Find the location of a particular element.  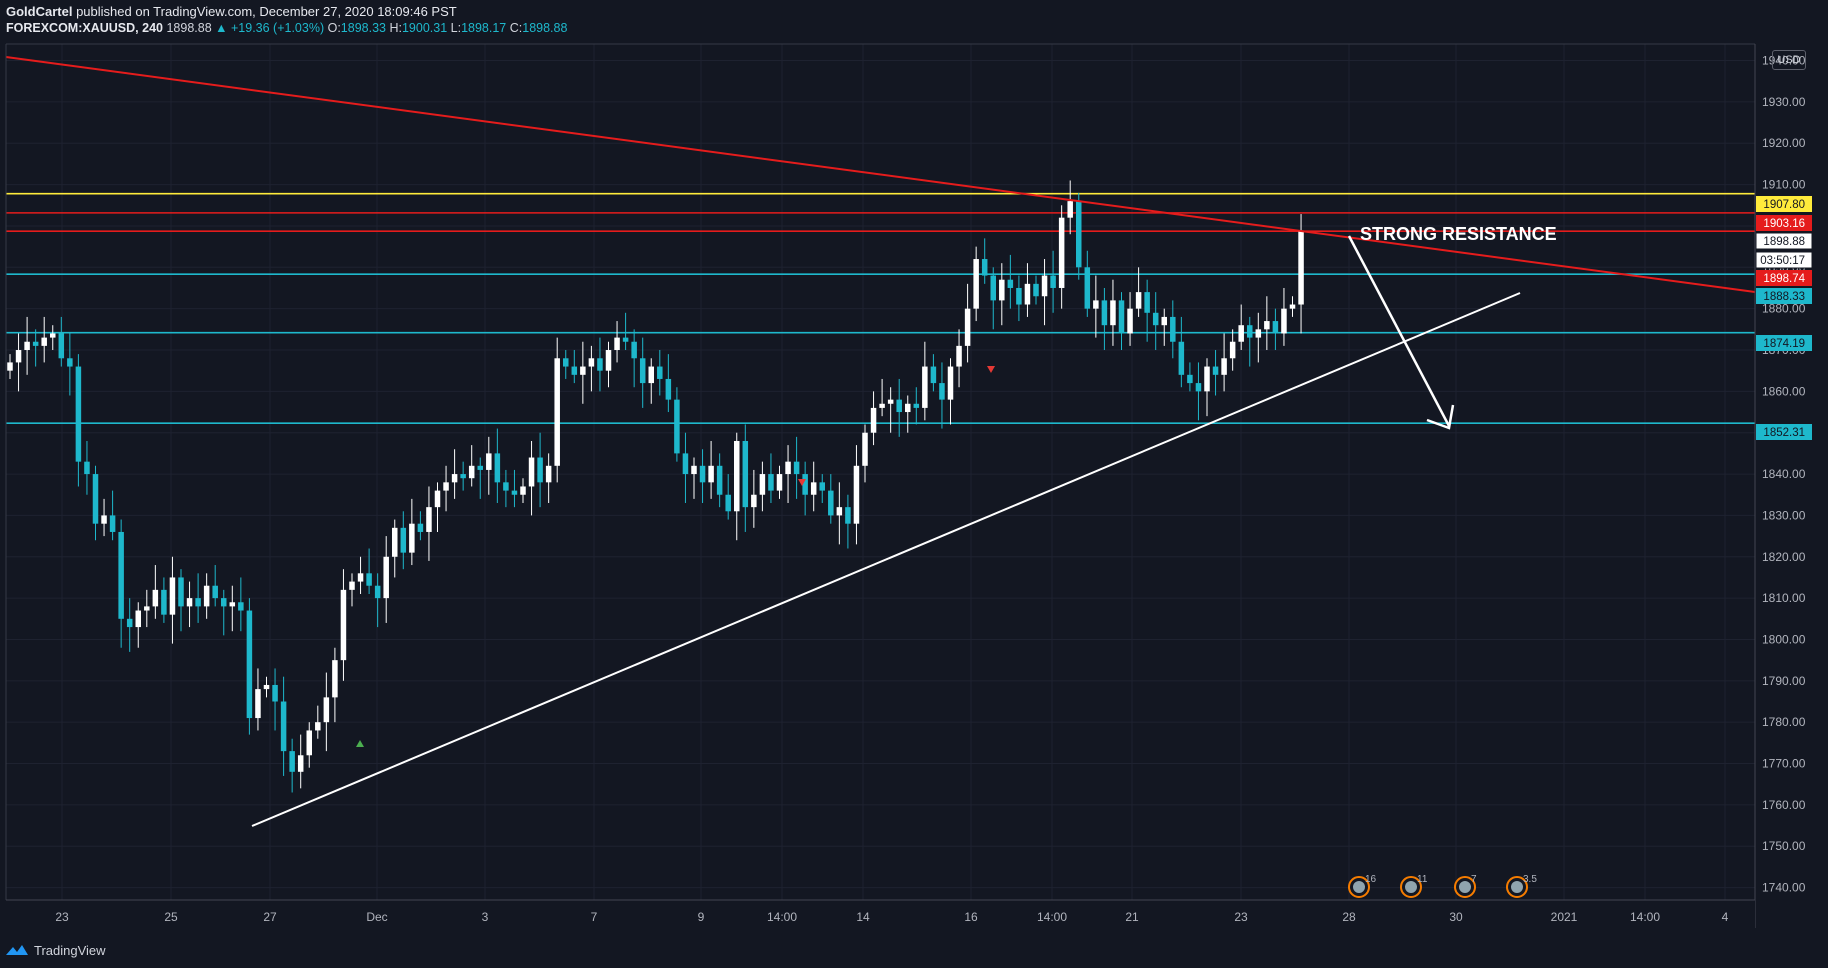

x-tick-label: 27 is located at coordinates (270, 917).